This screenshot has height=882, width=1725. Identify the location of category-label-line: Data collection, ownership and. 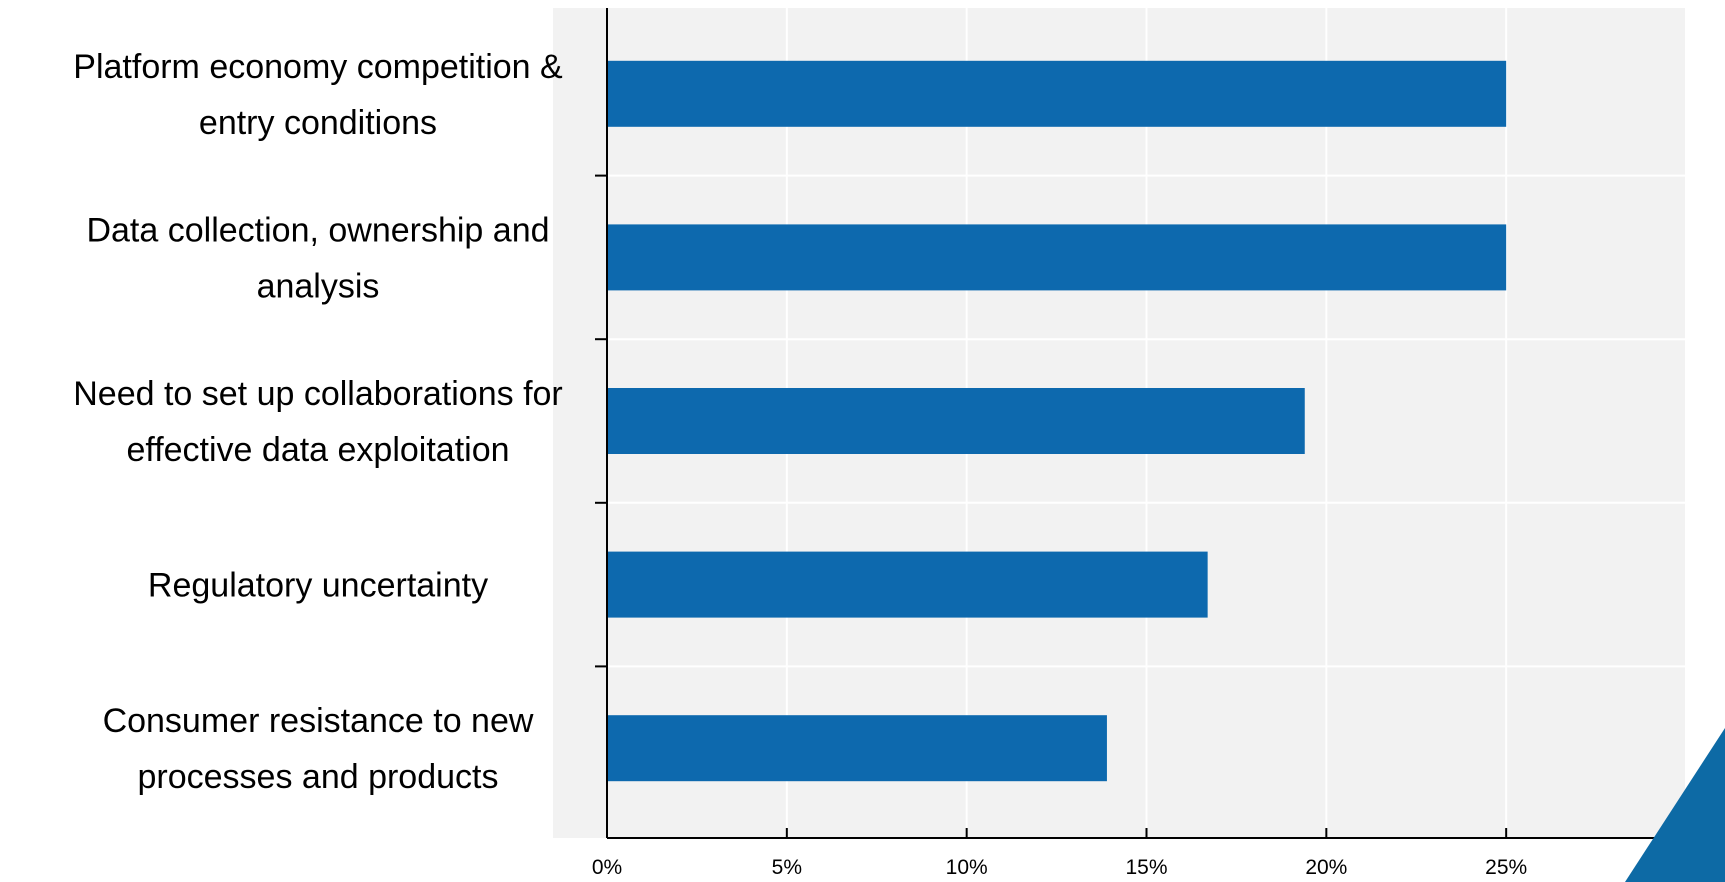
(317, 230).